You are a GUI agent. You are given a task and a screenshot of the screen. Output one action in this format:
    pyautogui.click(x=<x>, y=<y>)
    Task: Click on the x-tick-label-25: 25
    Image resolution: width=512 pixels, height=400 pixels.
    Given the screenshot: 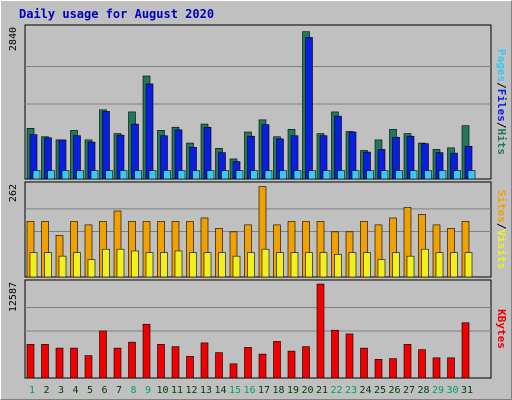 What is the action you would take?
    pyautogui.click(x=380, y=390)
    